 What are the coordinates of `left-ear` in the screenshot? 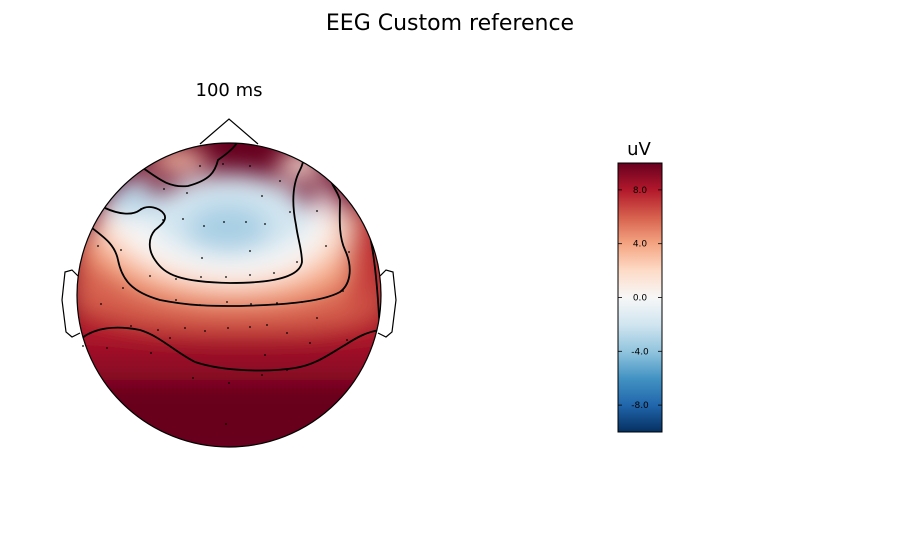 It's located at (71, 303).